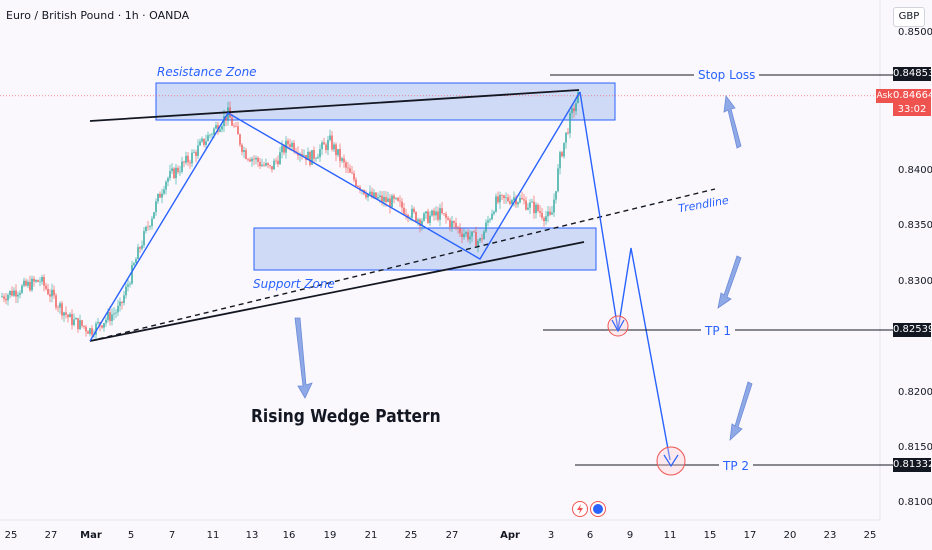  Describe the element at coordinates (598, 509) in the screenshot. I see `record-icon` at that location.